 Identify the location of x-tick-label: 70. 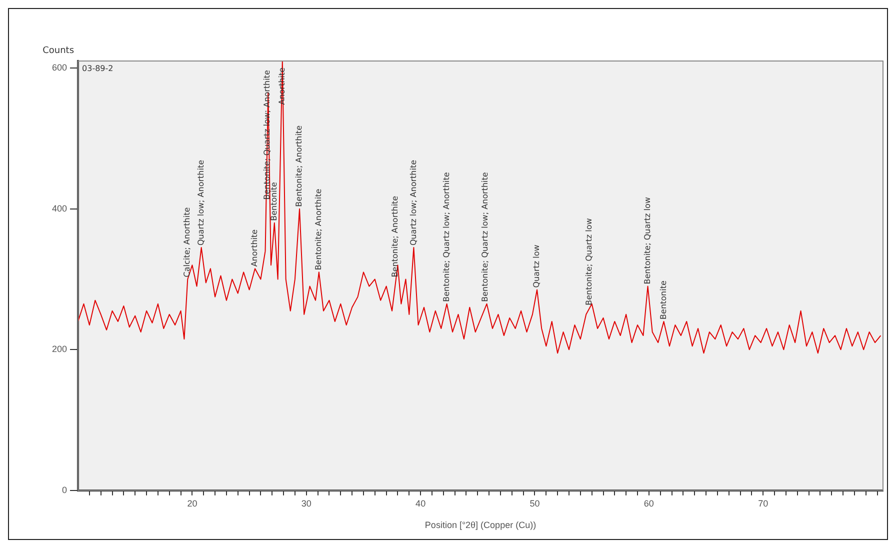
(763, 503).